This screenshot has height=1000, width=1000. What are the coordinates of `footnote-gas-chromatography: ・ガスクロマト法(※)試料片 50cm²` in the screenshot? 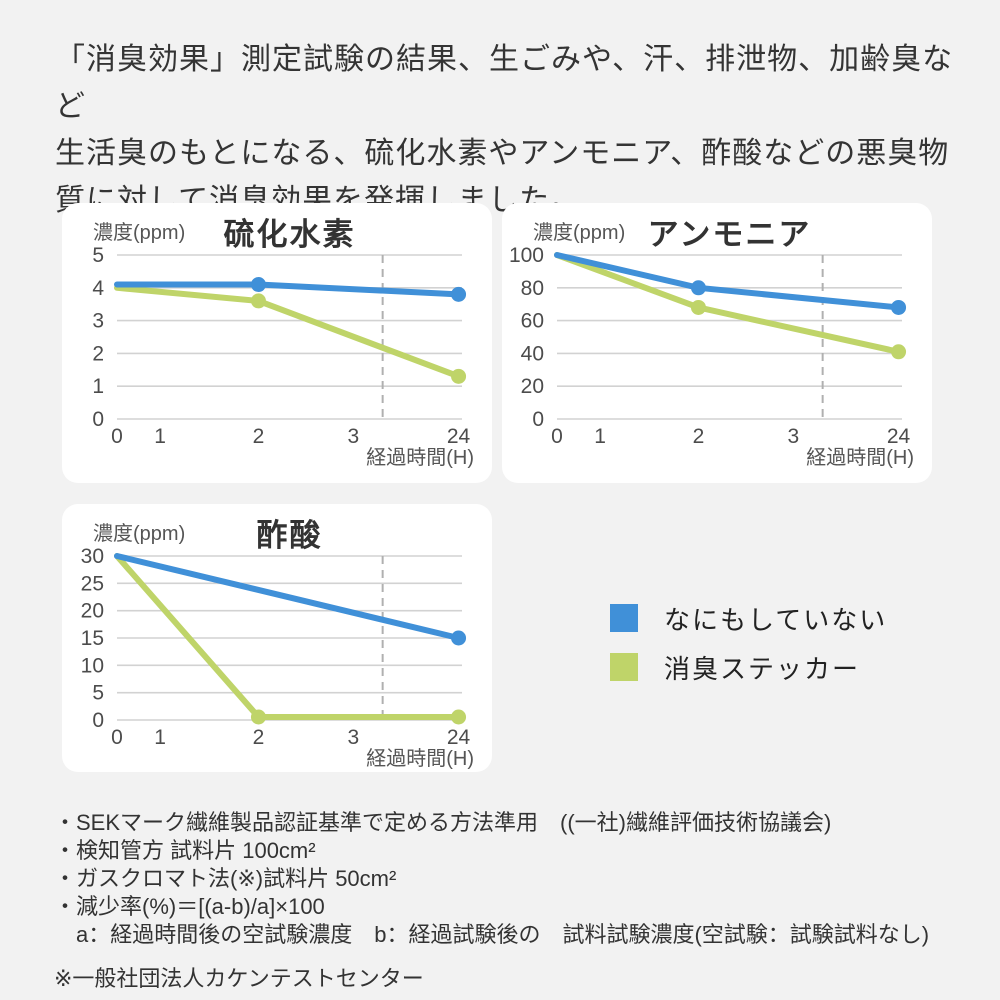 It's located at (225, 878).